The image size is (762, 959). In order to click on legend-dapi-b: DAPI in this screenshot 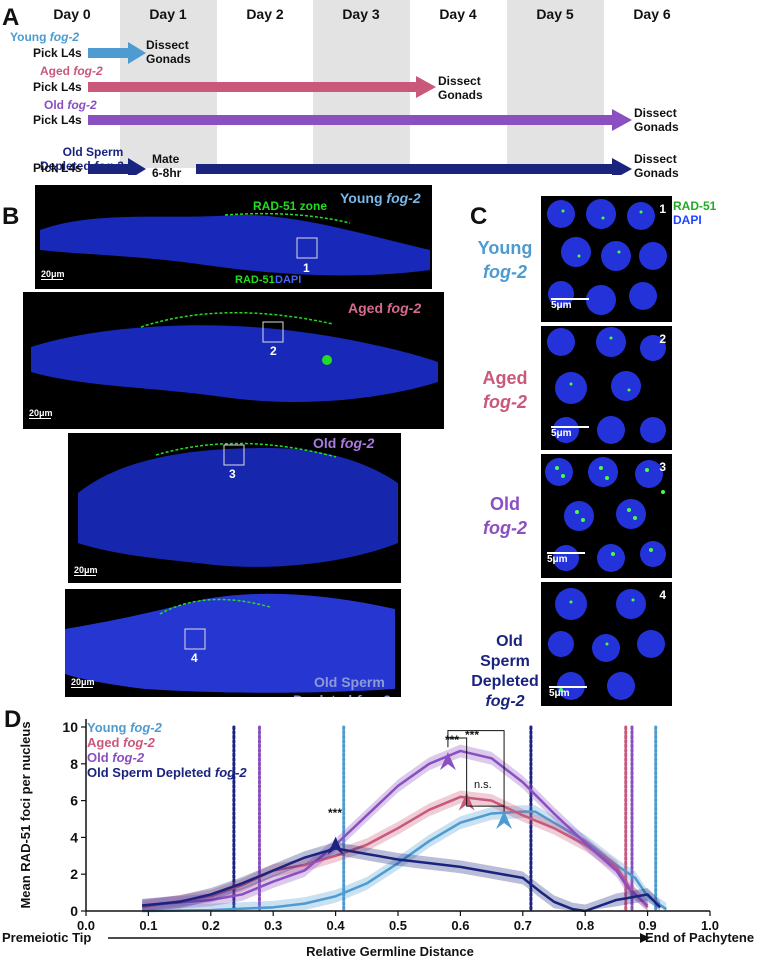, I will do `click(288, 280)`.